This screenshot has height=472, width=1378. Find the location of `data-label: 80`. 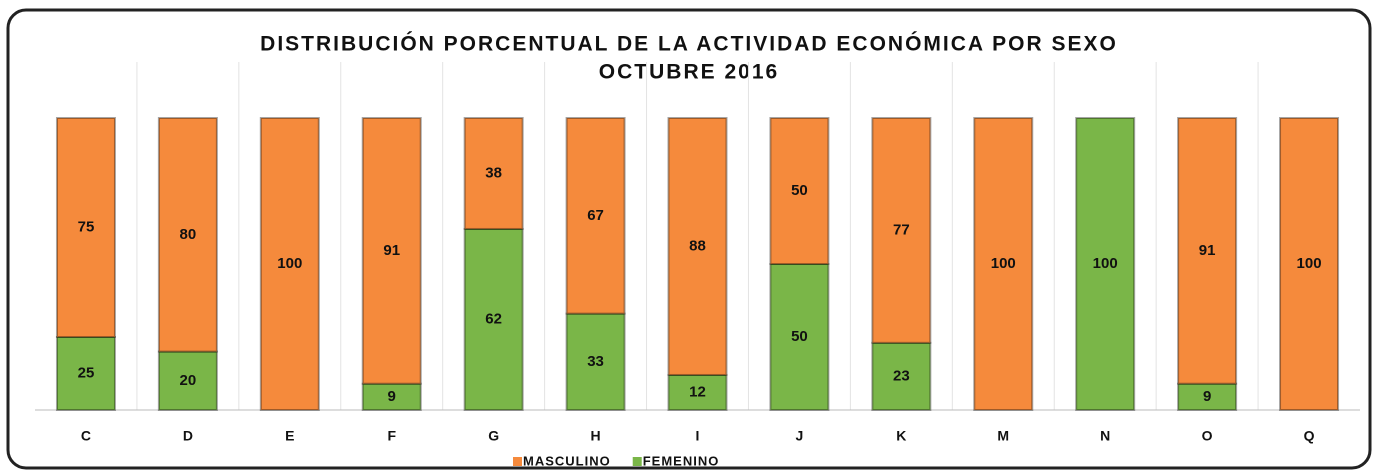

data-label: 80 is located at coordinates (188, 234).